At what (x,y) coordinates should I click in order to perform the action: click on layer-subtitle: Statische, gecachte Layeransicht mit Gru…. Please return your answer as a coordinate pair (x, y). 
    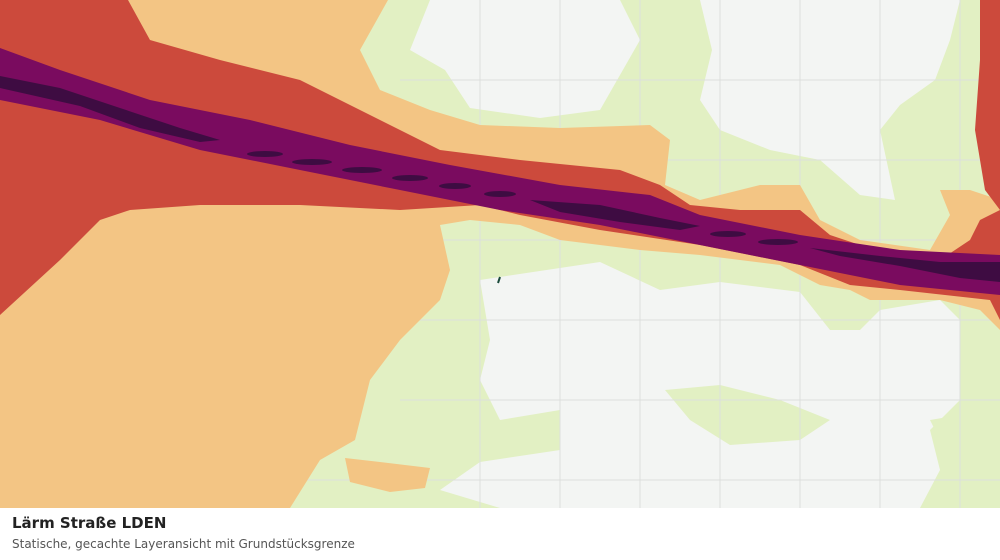
    Looking at the image, I should click on (183, 544).